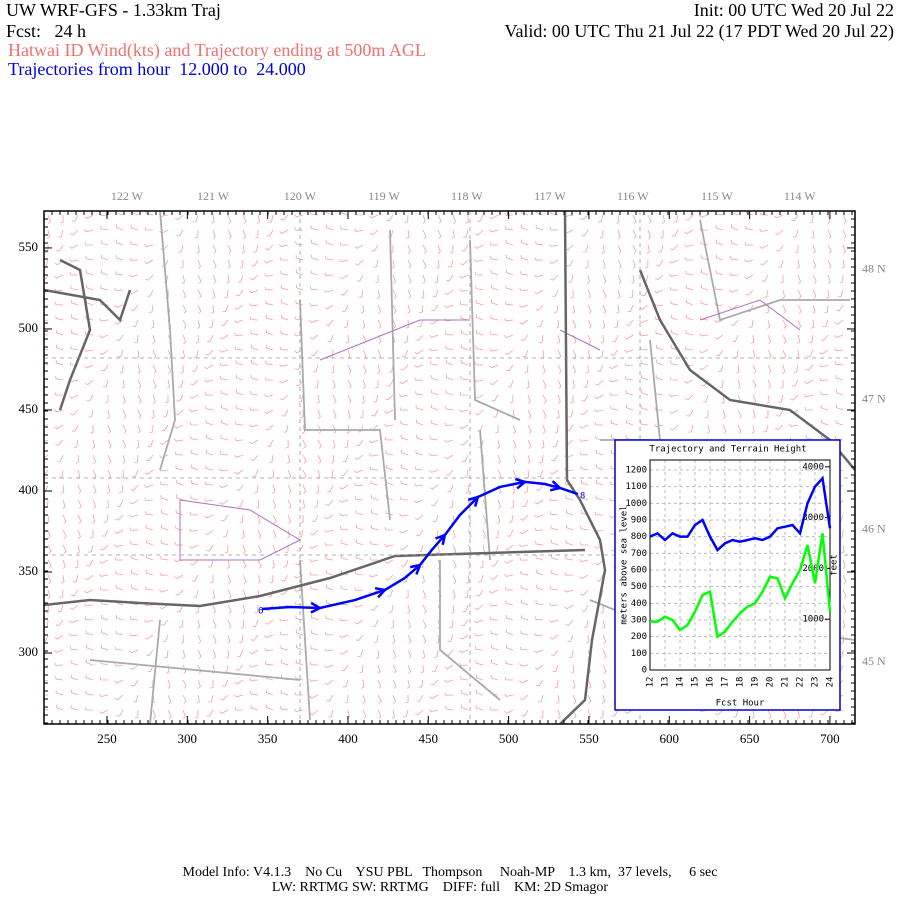 The image size is (900, 900). Describe the element at coordinates (550, 196) in the screenshot. I see `longitude-label: 117 W` at that location.